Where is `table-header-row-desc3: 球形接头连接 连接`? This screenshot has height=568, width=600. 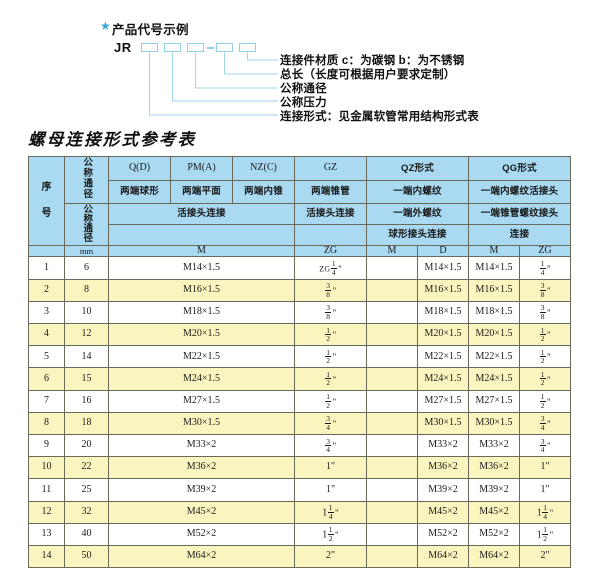 table-header-row-desc3: 球形接头连接 连接 is located at coordinates (300, 234).